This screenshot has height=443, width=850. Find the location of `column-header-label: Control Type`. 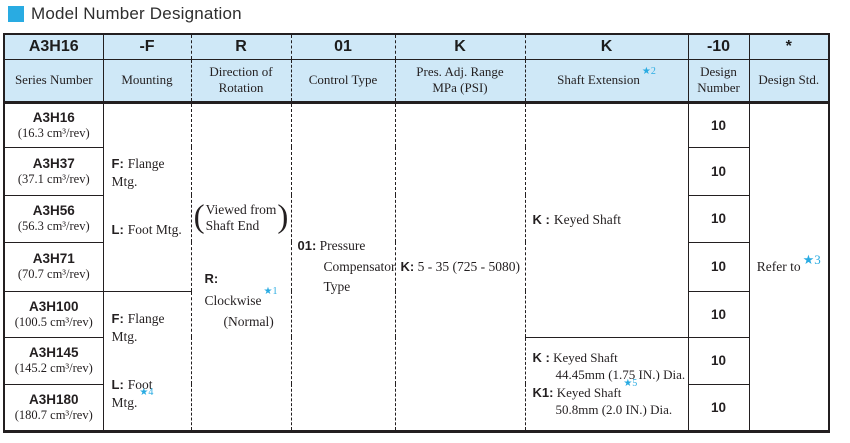

column-header-label: Control Type is located at coordinates (343, 79).